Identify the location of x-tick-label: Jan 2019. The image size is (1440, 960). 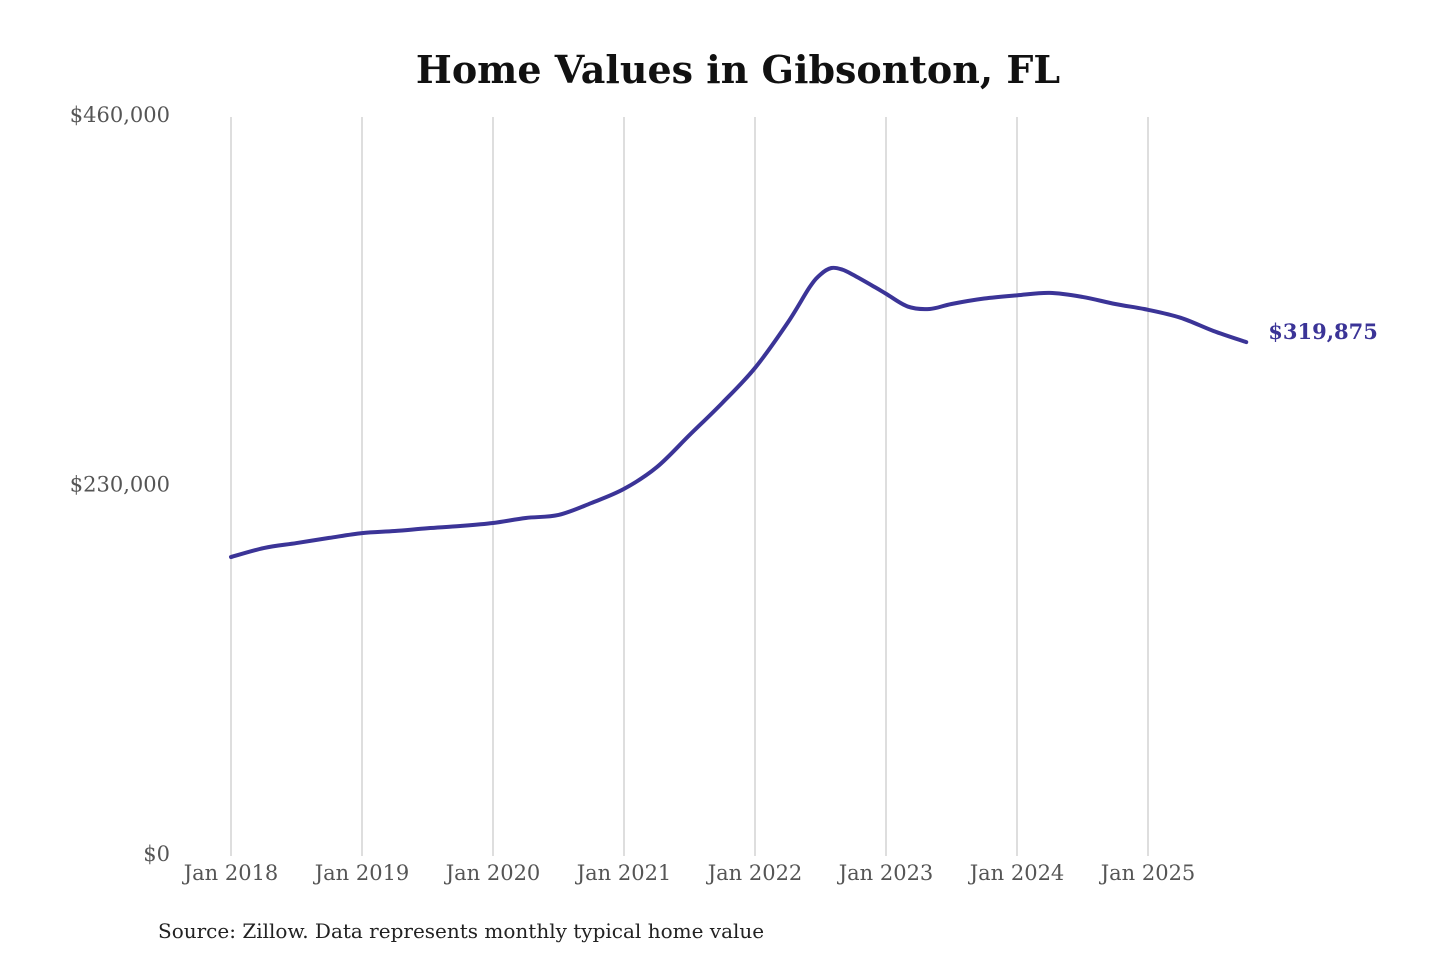
(361, 873).